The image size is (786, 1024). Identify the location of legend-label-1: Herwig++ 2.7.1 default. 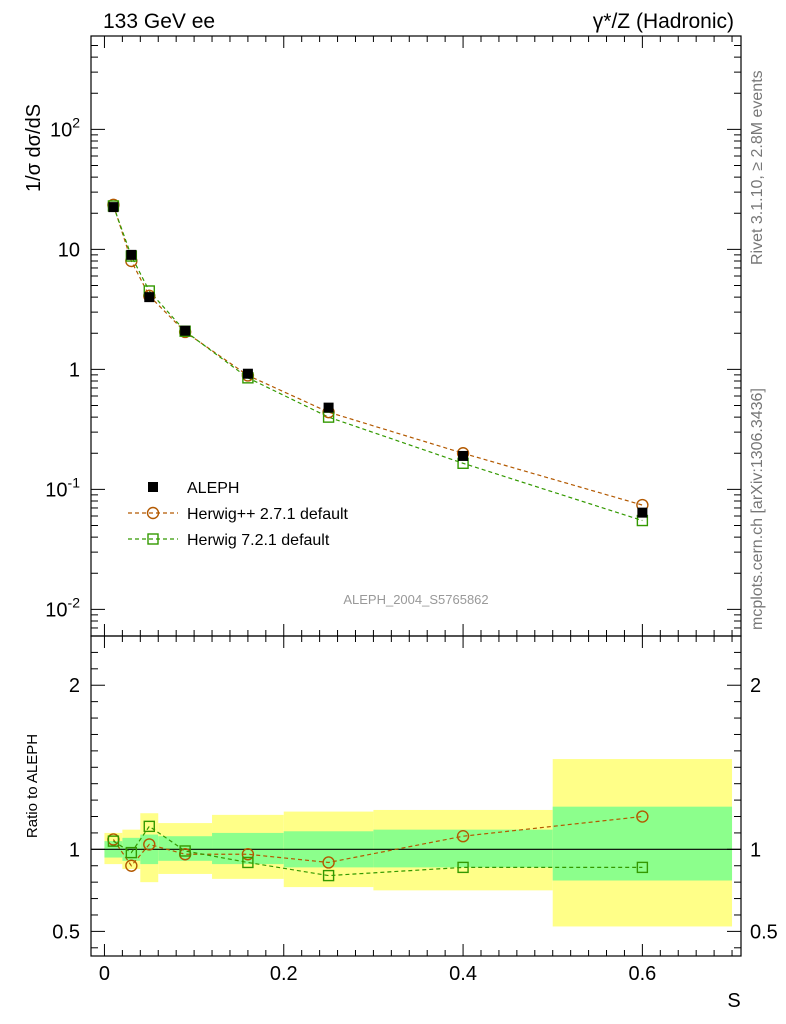
(268, 514).